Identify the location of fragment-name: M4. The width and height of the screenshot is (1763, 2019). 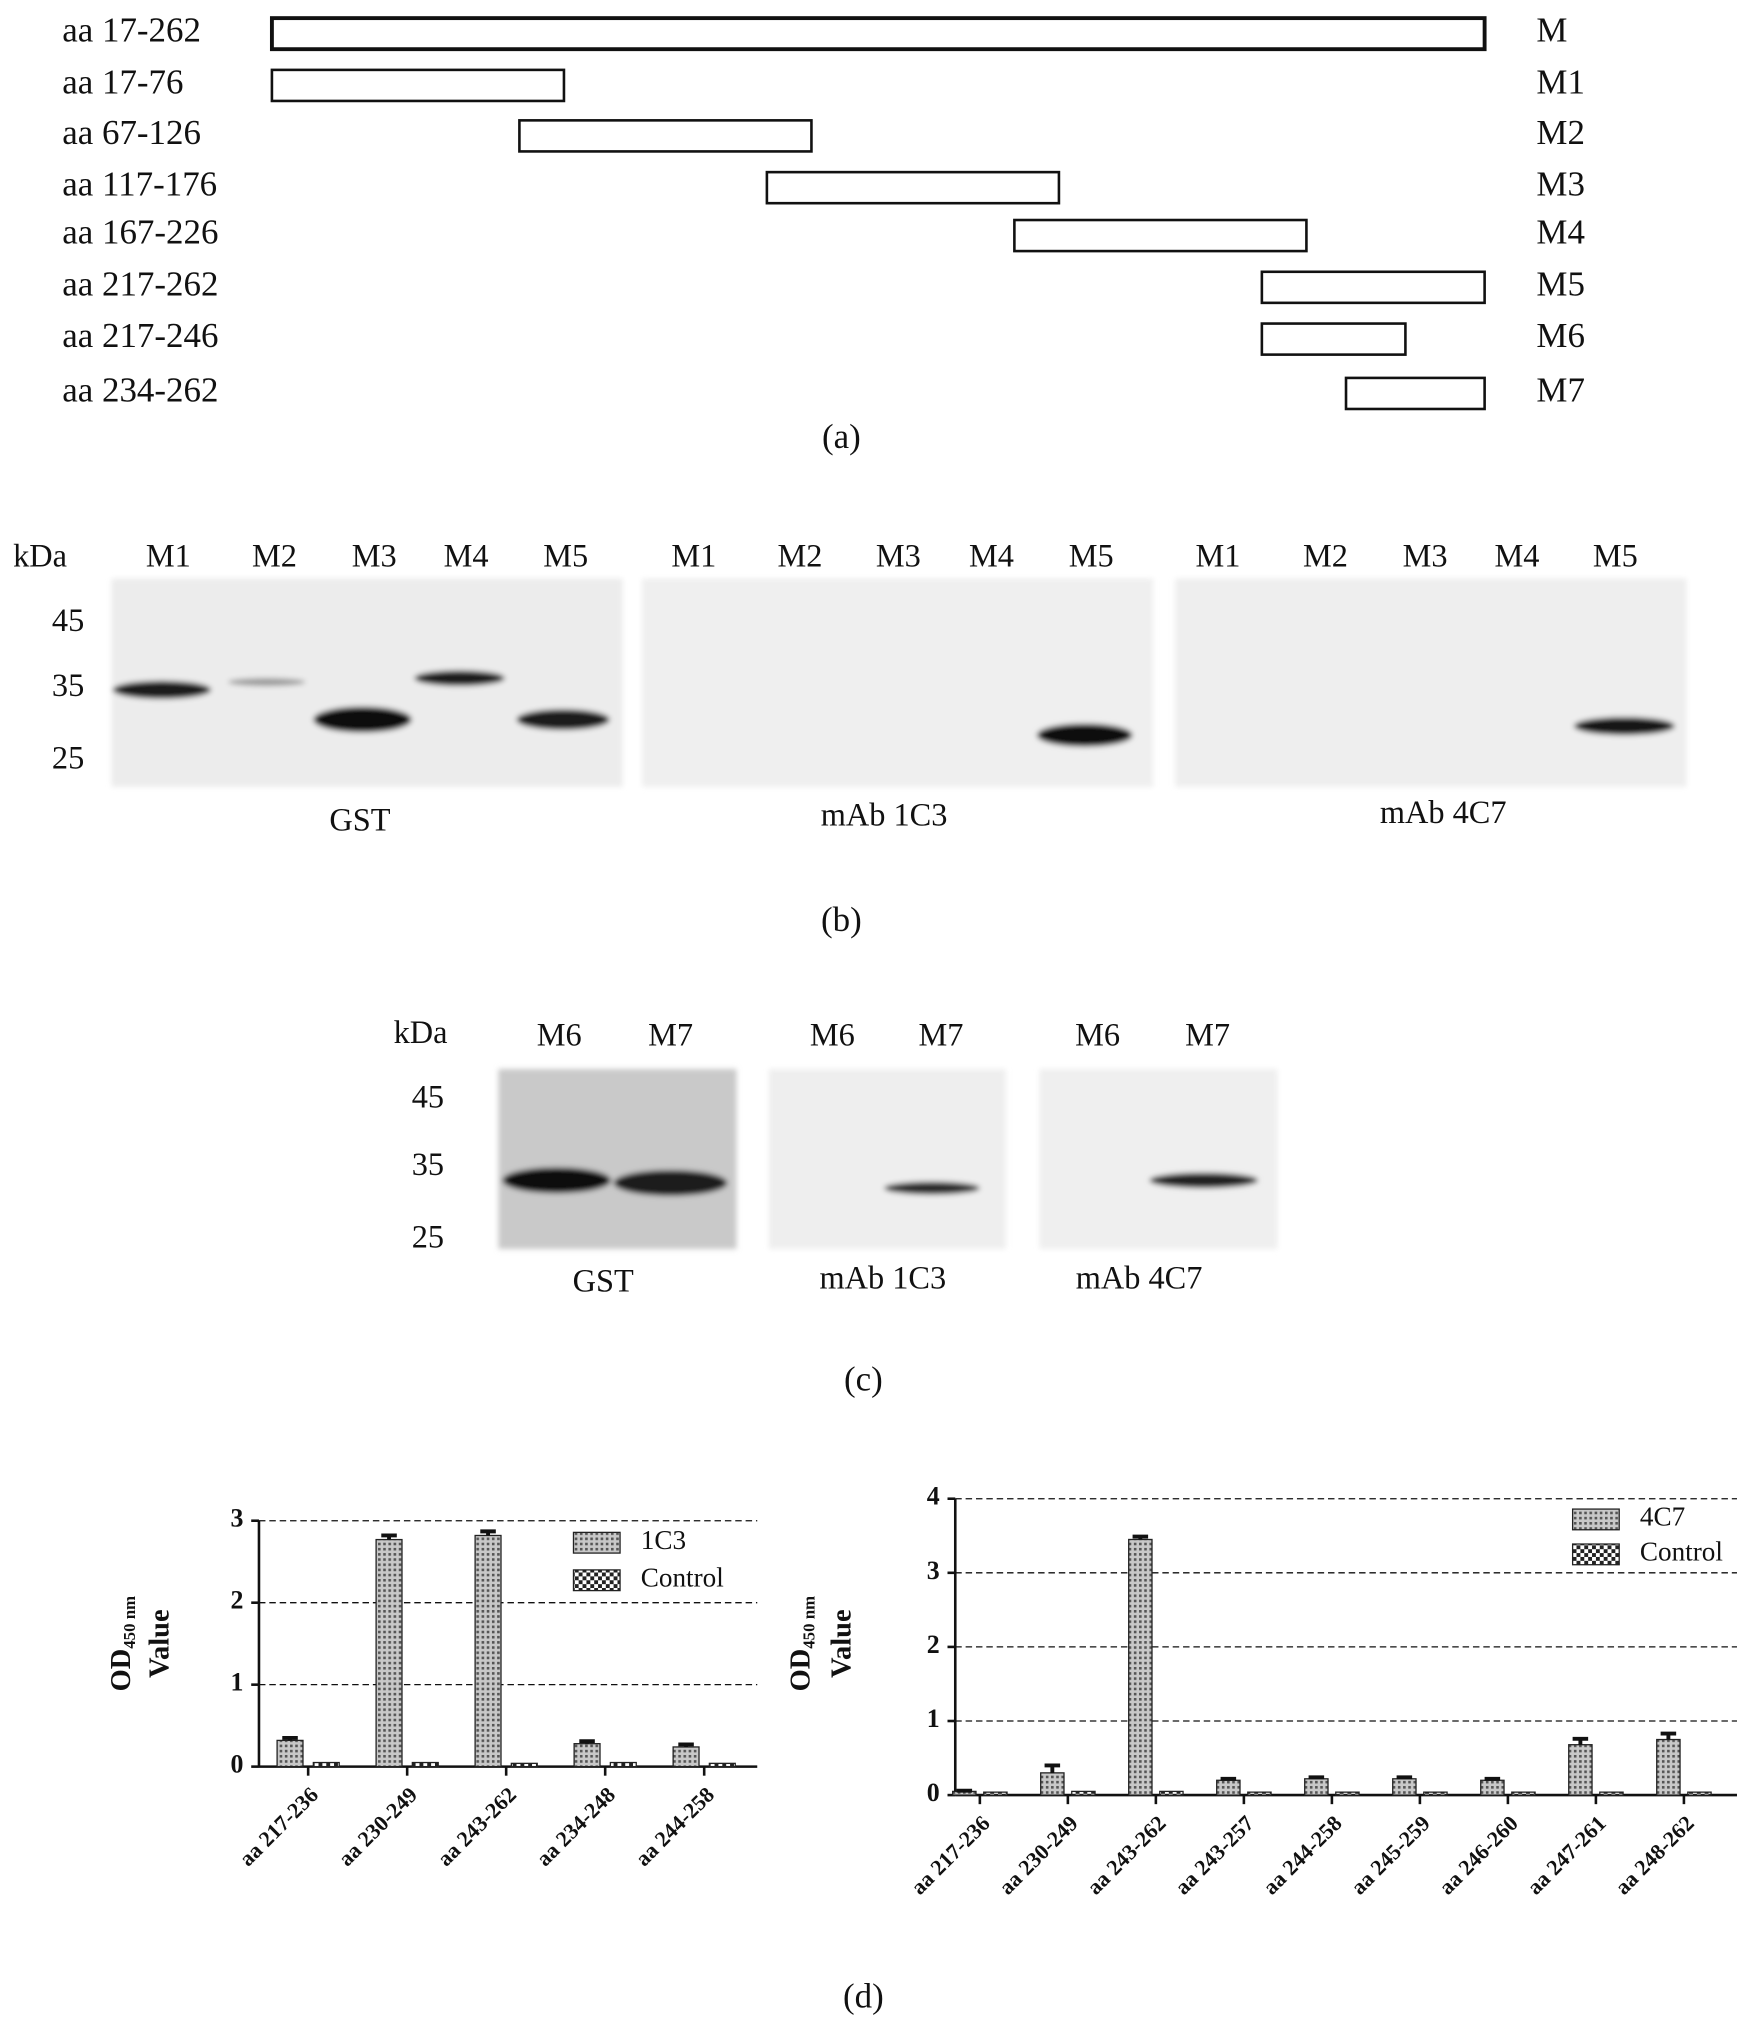
(1560, 232).